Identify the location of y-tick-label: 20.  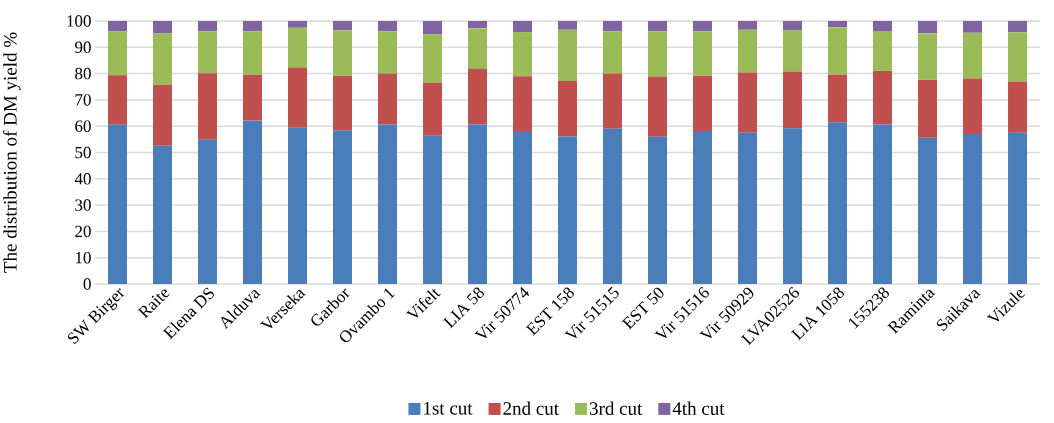
(83, 231).